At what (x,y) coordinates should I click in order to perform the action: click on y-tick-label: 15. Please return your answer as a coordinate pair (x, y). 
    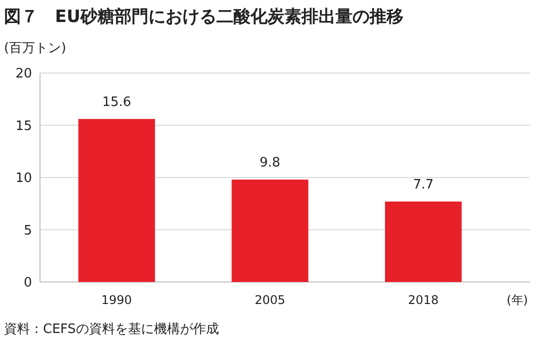
    Looking at the image, I should click on (23, 126).